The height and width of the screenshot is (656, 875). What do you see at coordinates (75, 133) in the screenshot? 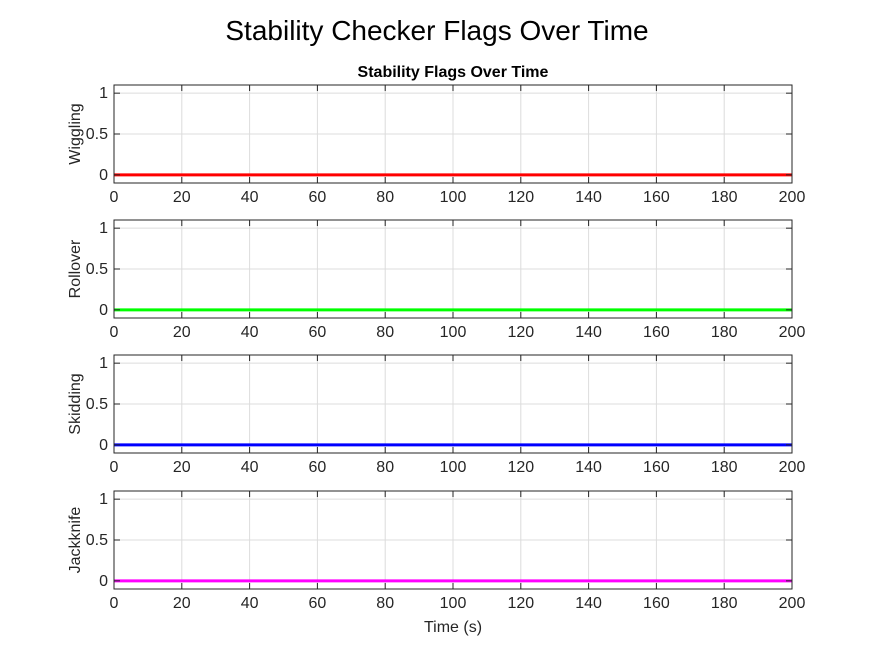
I see `y-axis-label: Wiggling` at bounding box center [75, 133].